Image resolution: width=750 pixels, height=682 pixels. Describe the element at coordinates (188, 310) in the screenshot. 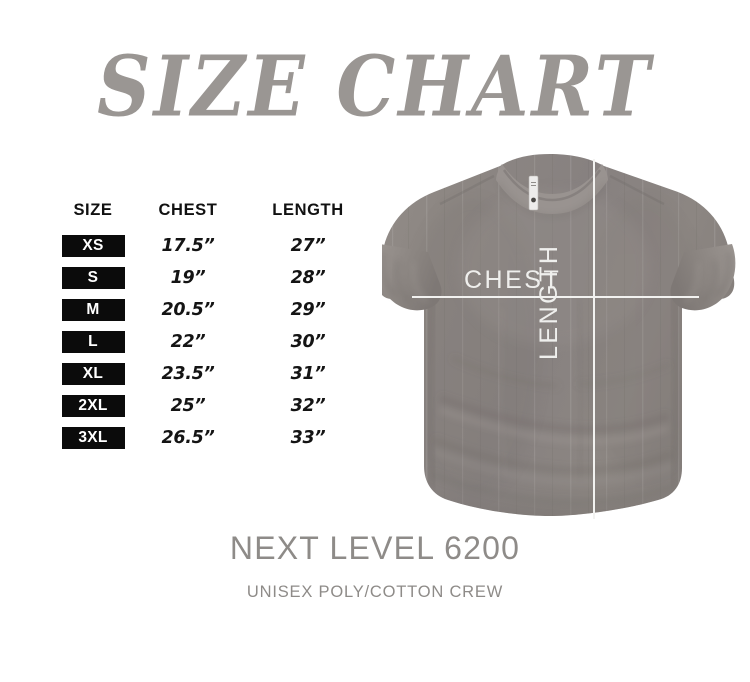

I see `chest-value: 20.5”` at that location.